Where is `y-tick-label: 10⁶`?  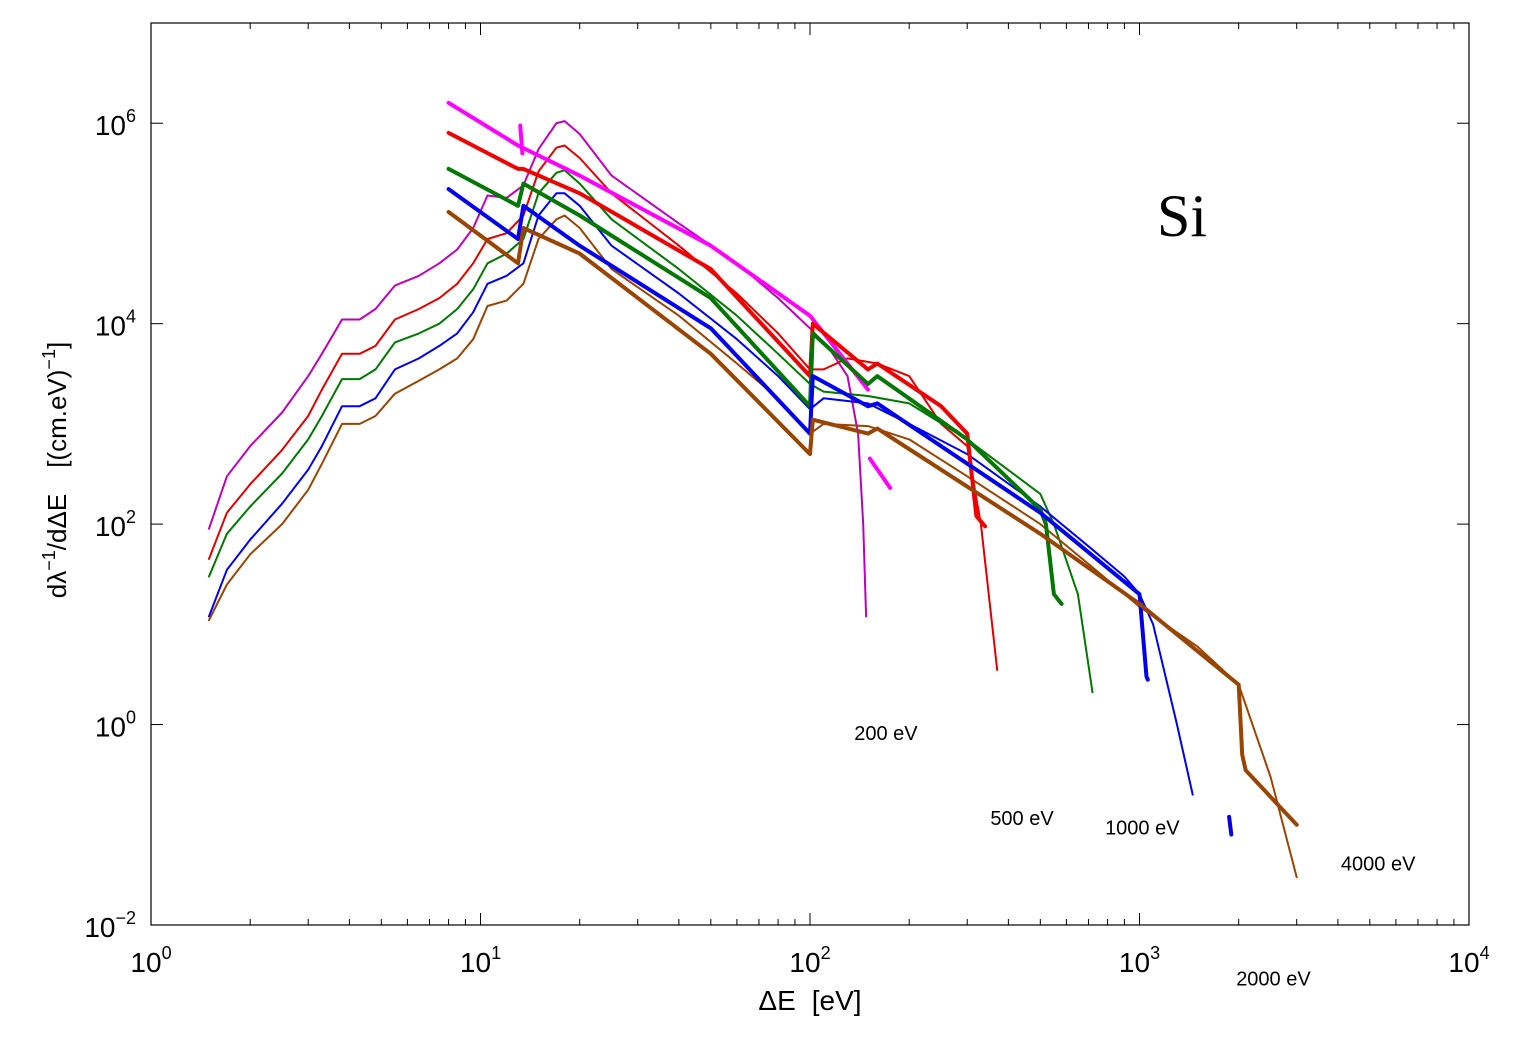
y-tick-label: 10⁶ is located at coordinates (115, 123).